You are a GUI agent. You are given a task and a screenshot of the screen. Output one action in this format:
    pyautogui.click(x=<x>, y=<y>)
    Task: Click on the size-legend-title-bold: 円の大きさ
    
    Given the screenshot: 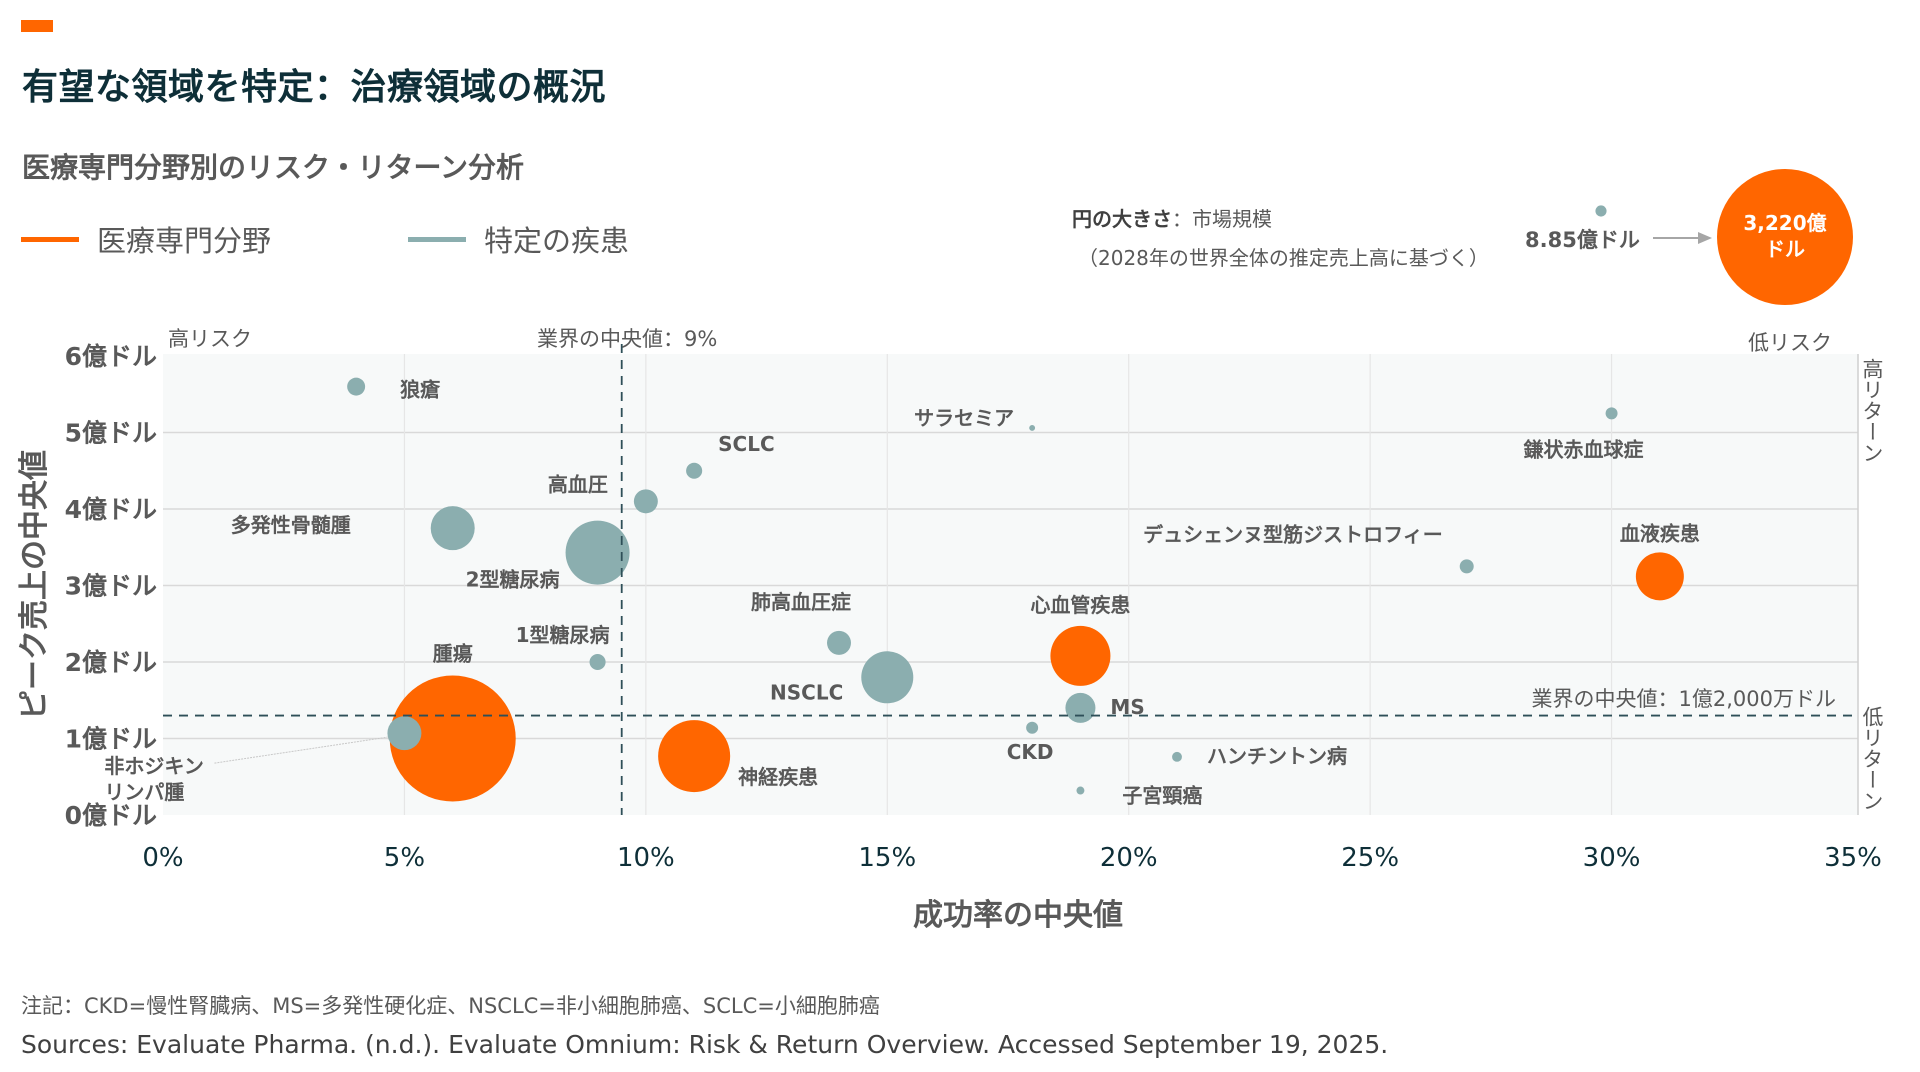 What is the action you would take?
    pyautogui.click(x=1122, y=219)
    